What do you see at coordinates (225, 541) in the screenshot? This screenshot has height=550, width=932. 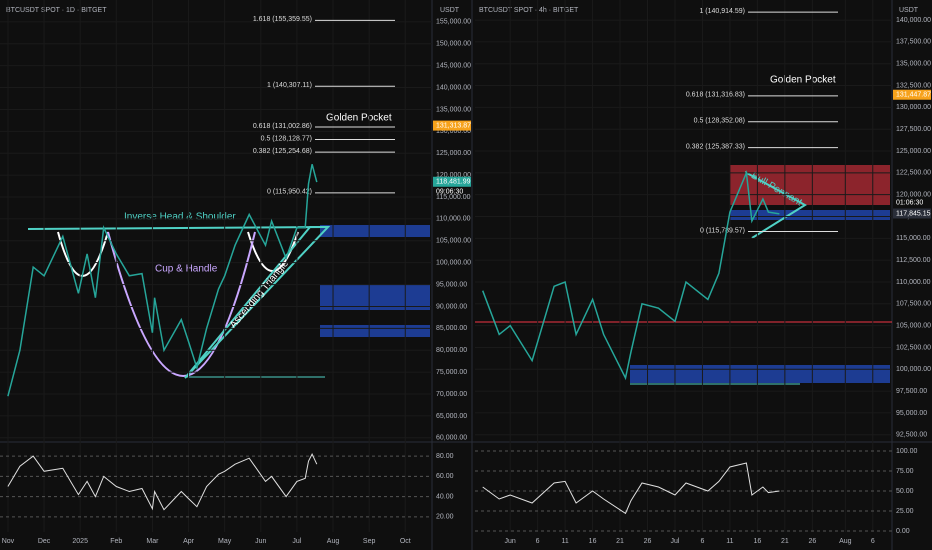 I see `x-tick-label: May` at bounding box center [225, 541].